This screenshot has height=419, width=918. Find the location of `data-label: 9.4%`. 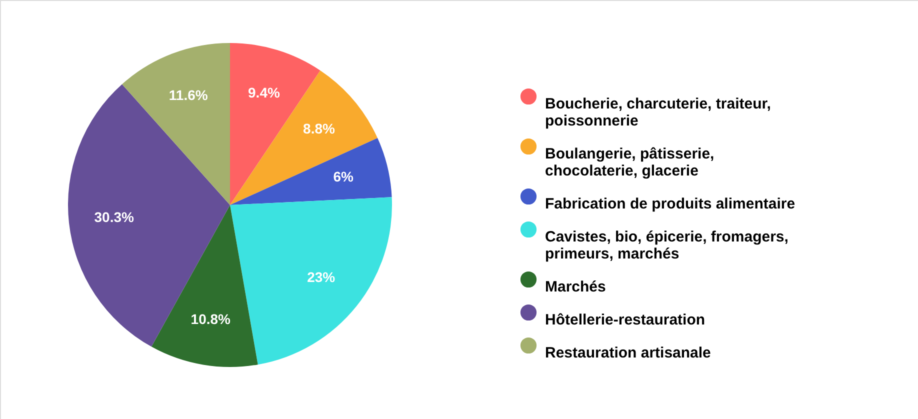

data-label: 9.4% is located at coordinates (264, 92).